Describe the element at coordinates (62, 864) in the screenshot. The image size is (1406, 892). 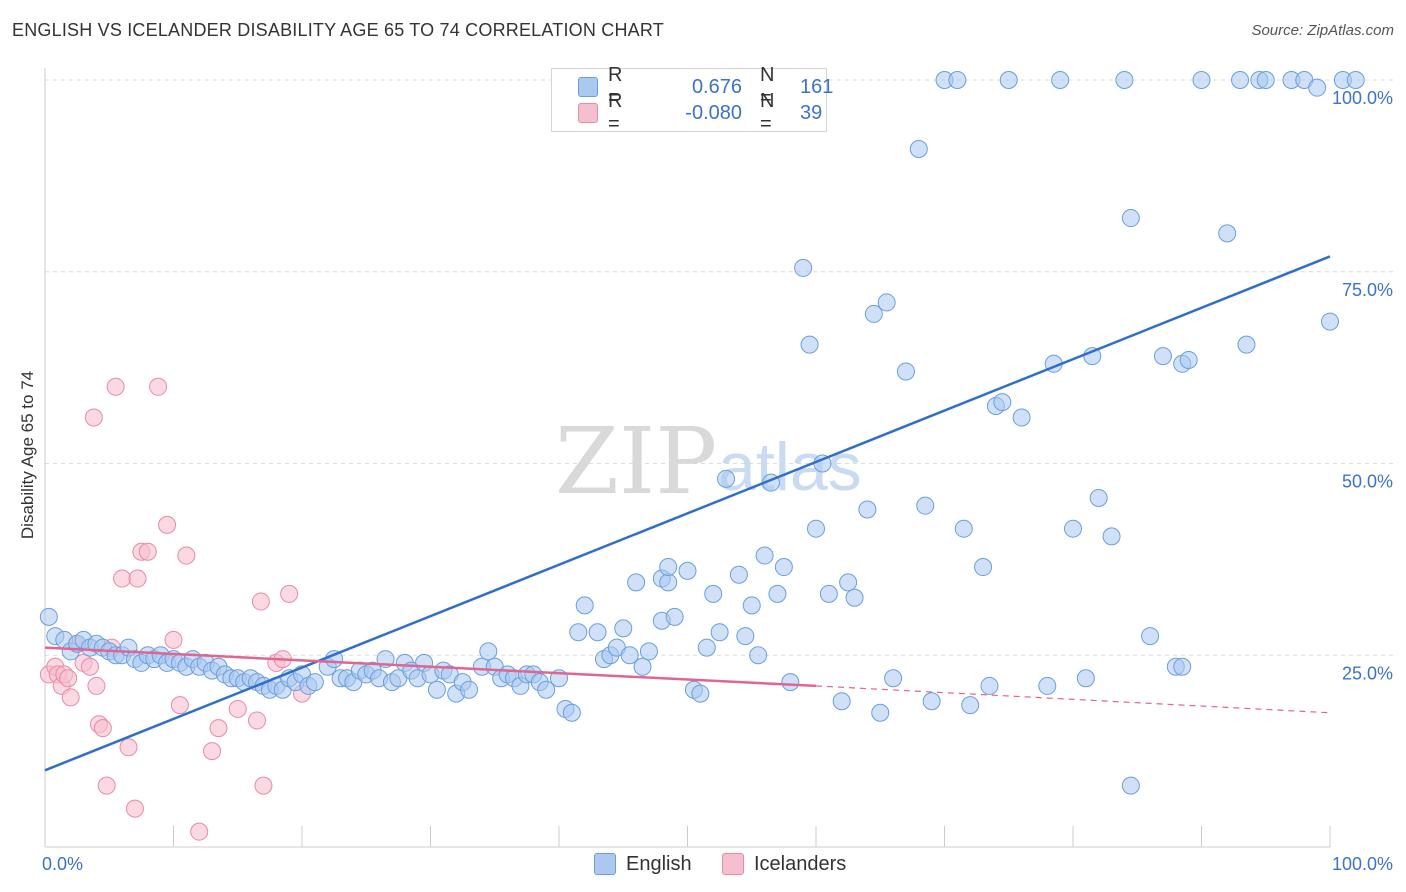
I see `x-tick-label: 0.0%` at that location.